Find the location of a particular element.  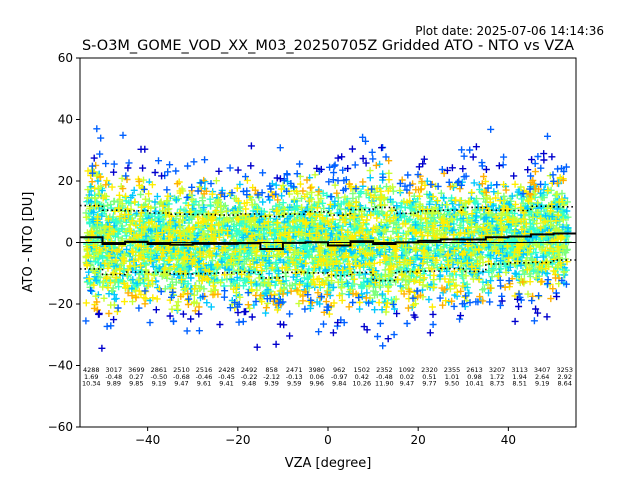

bin-mean-label: 2.64 is located at coordinates (542, 377).